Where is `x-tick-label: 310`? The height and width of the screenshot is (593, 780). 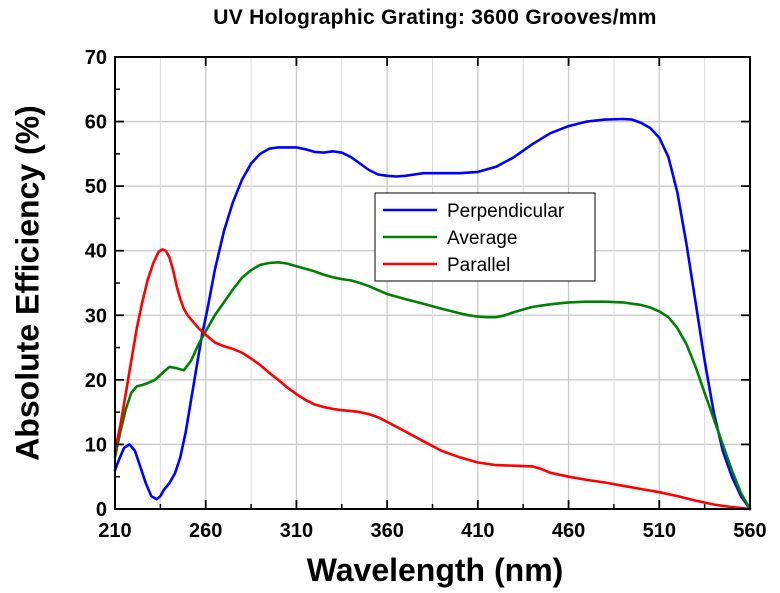
x-tick-label: 310 is located at coordinates (296, 531).